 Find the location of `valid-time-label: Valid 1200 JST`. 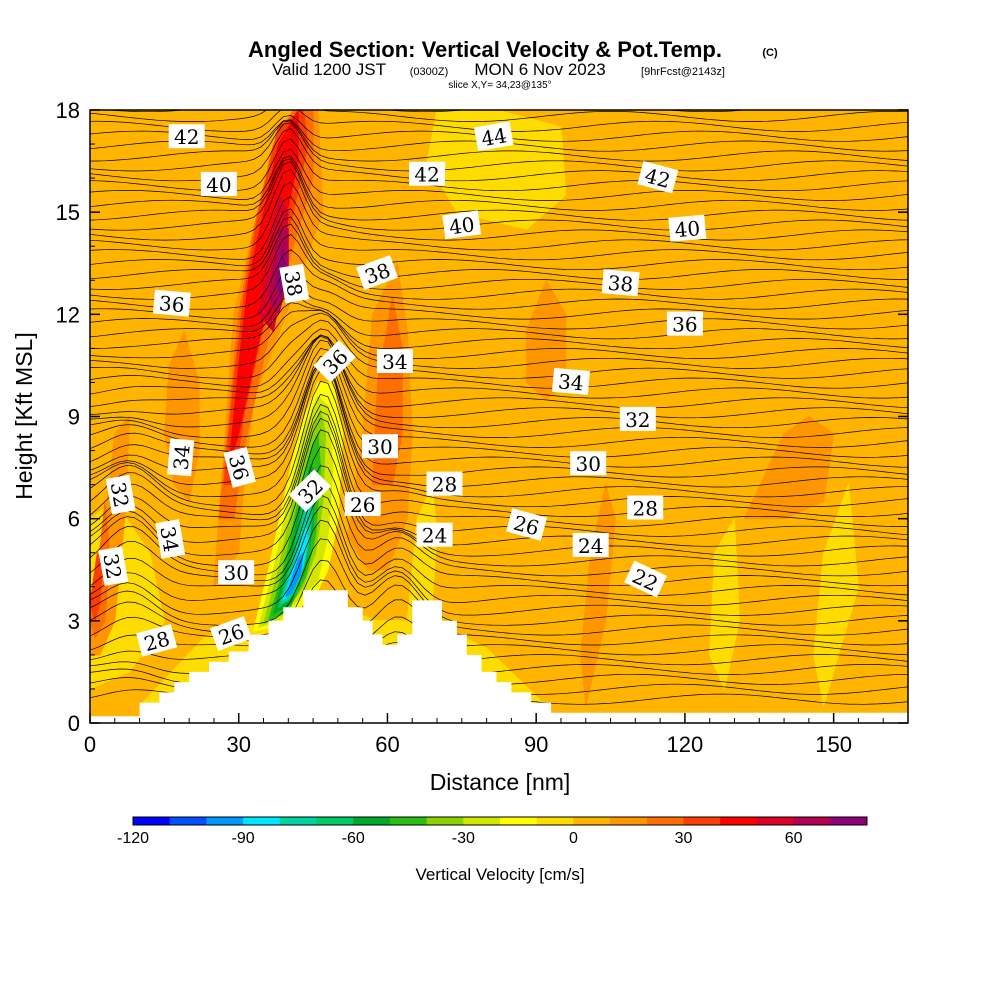

valid-time-label: Valid 1200 JST is located at coordinates (329, 69).